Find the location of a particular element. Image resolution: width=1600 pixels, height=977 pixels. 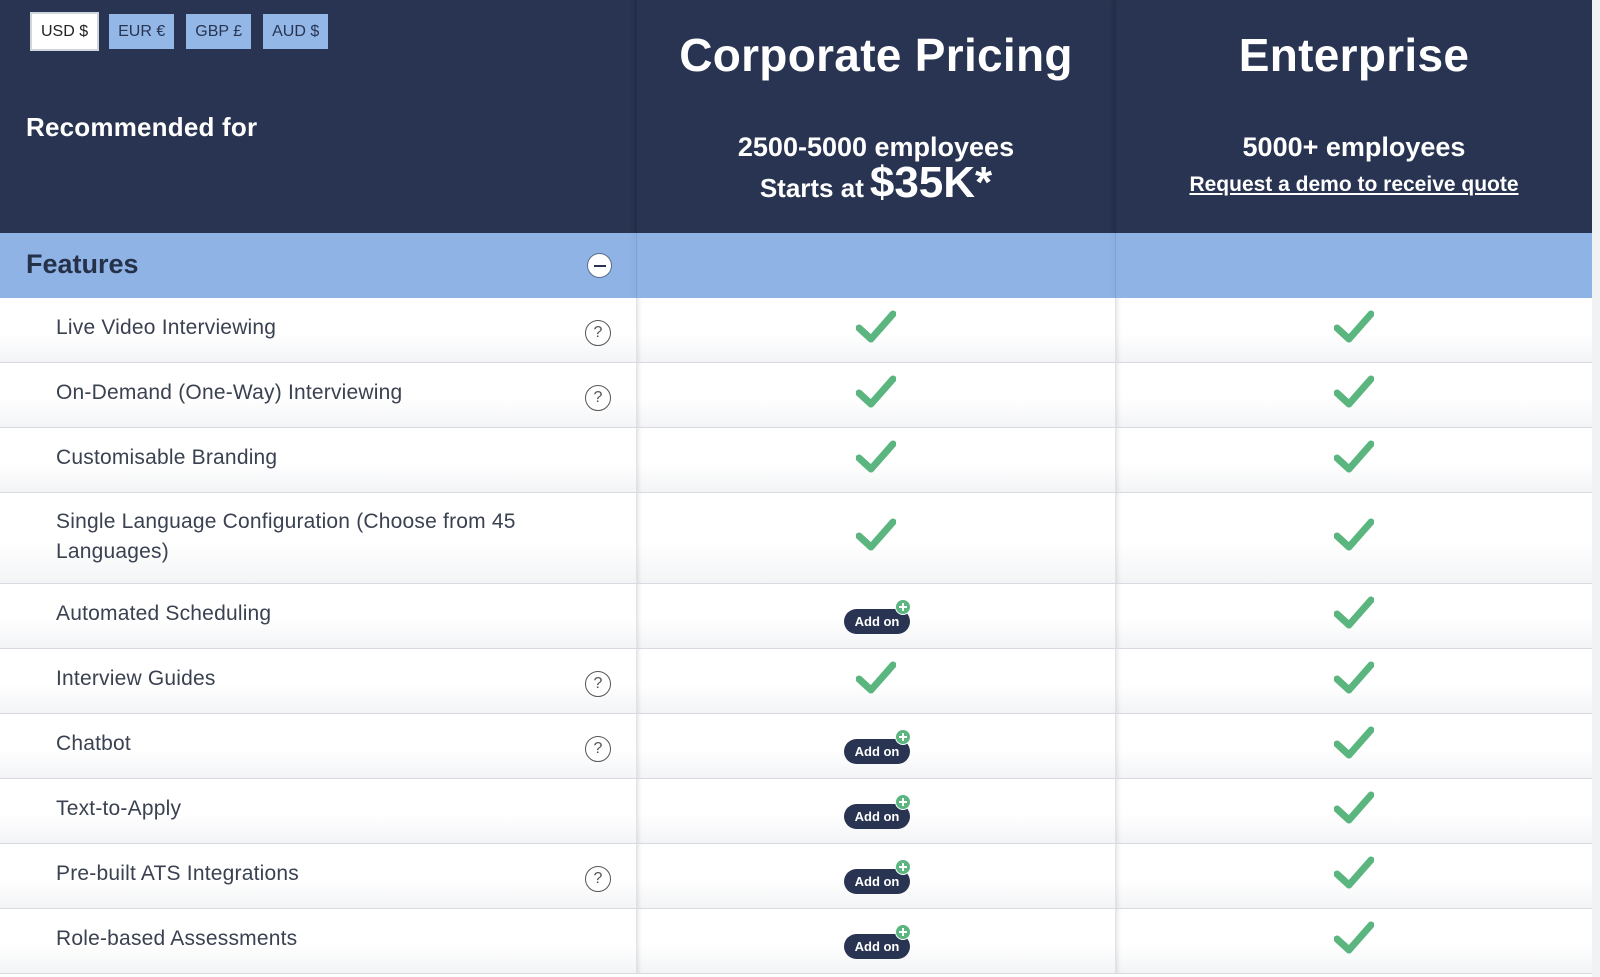

feature-label: Role-based Assessments is located at coordinates (177, 938).